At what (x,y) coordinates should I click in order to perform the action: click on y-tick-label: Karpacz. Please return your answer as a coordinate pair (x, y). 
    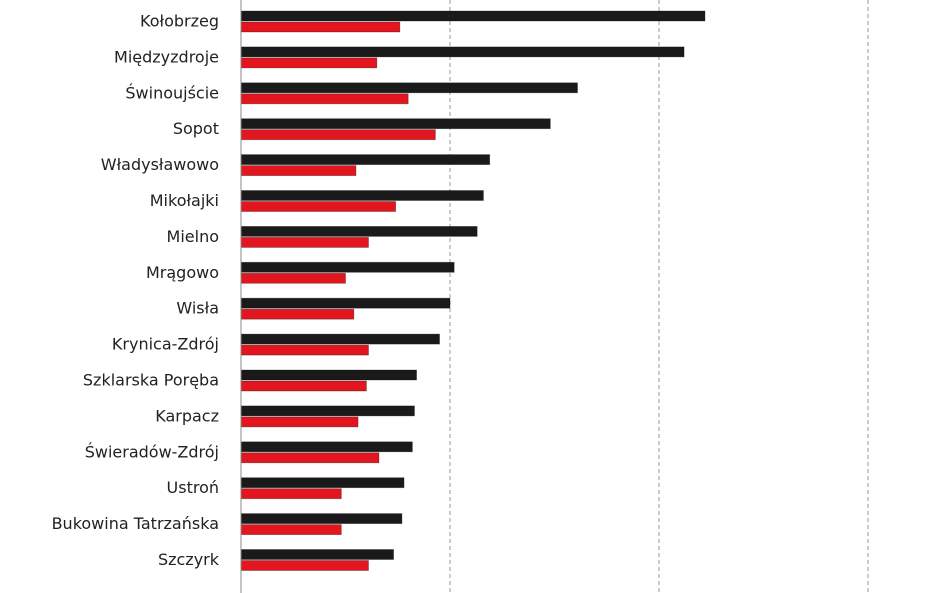
    Looking at the image, I should click on (187, 415).